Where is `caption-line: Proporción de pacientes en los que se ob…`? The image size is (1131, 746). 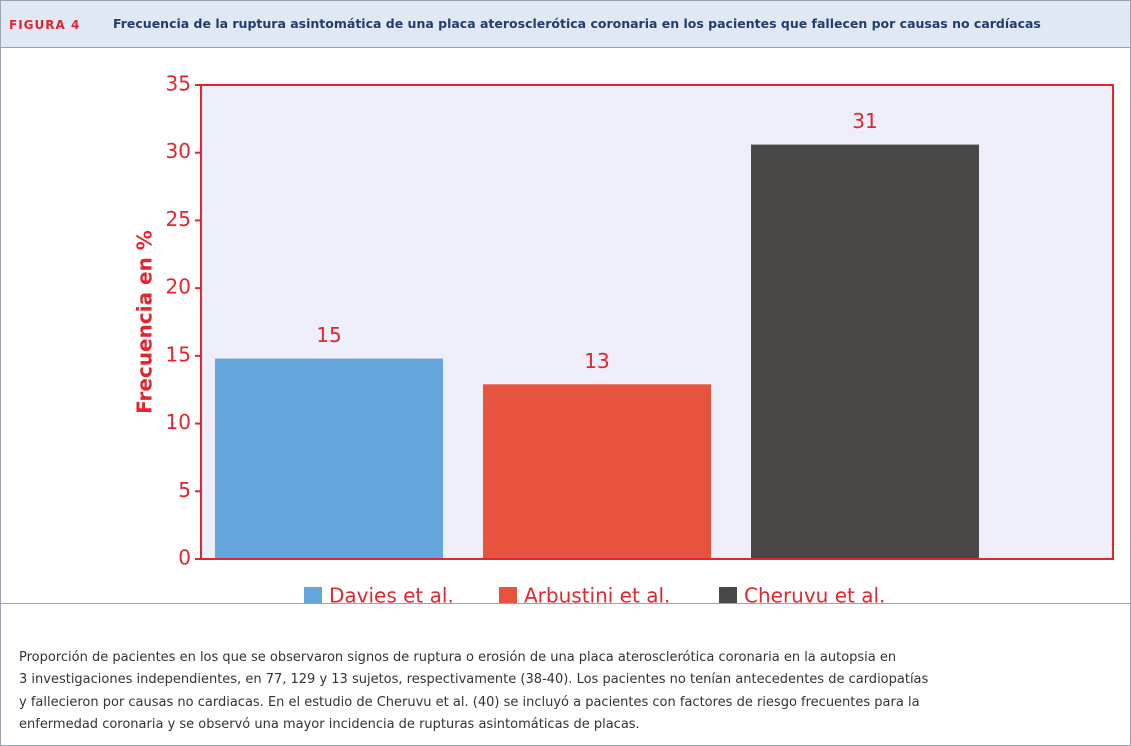
caption-line: Proporción de pacientes en los que se ob… is located at coordinates (458, 657).